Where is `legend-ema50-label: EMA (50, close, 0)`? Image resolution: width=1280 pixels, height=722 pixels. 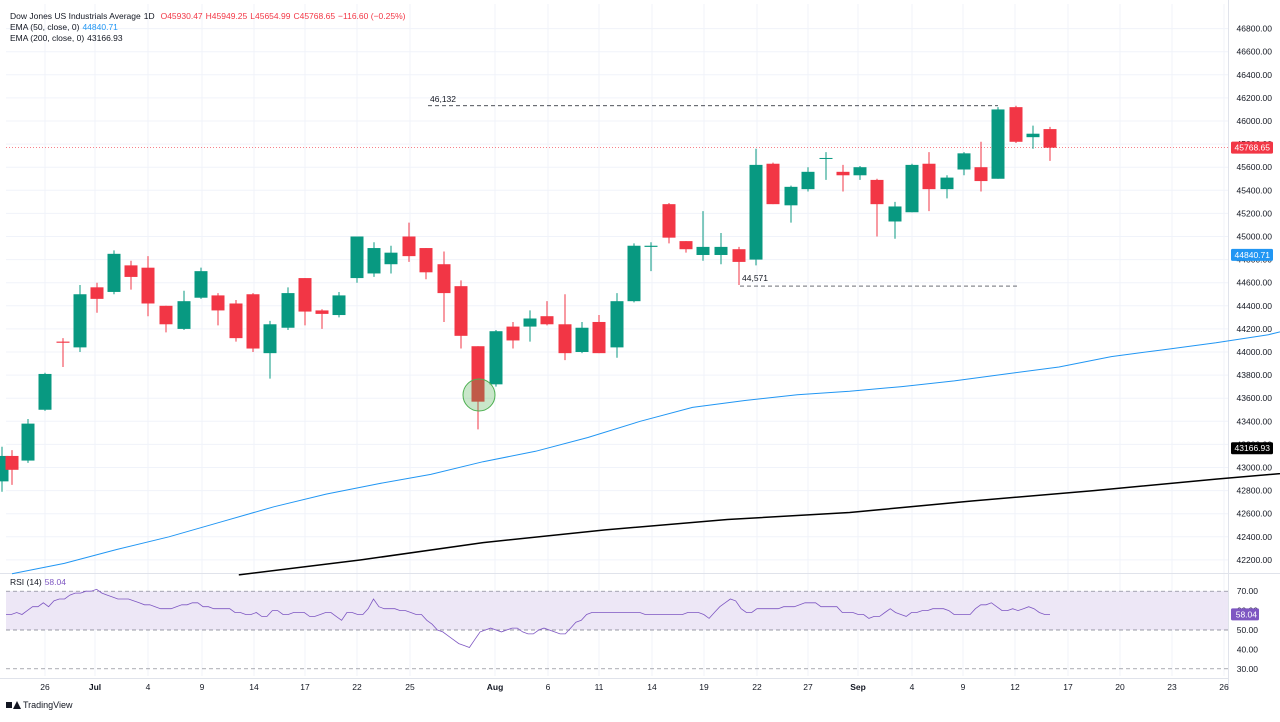 legend-ema50-label: EMA (50, close, 0) is located at coordinates (45, 27).